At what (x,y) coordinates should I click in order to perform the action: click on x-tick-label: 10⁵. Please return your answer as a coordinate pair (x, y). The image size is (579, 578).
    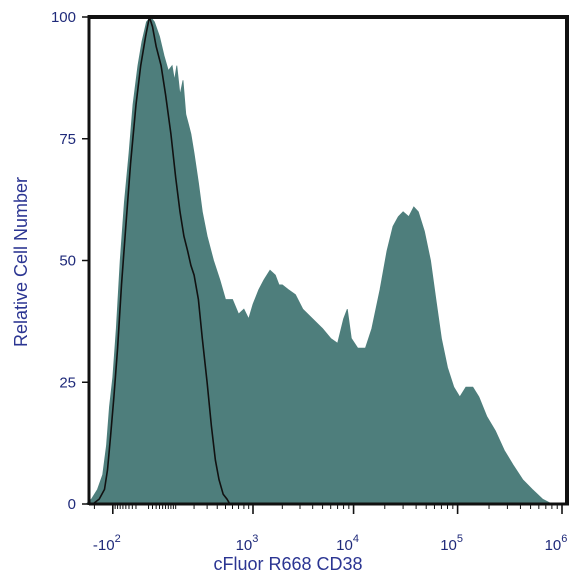
    Looking at the image, I should click on (451, 543).